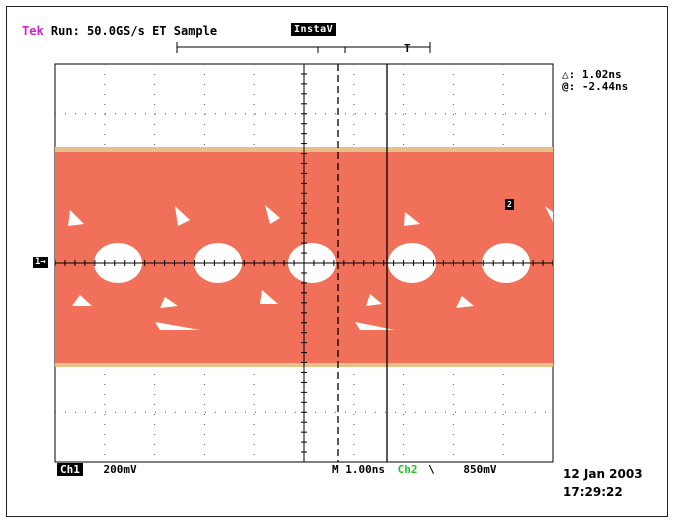 Image resolution: width=676 pixels, height=525 pixels. What do you see at coordinates (480, 469) in the screenshot?
I see `trigger-level: 850mV` at bounding box center [480, 469].